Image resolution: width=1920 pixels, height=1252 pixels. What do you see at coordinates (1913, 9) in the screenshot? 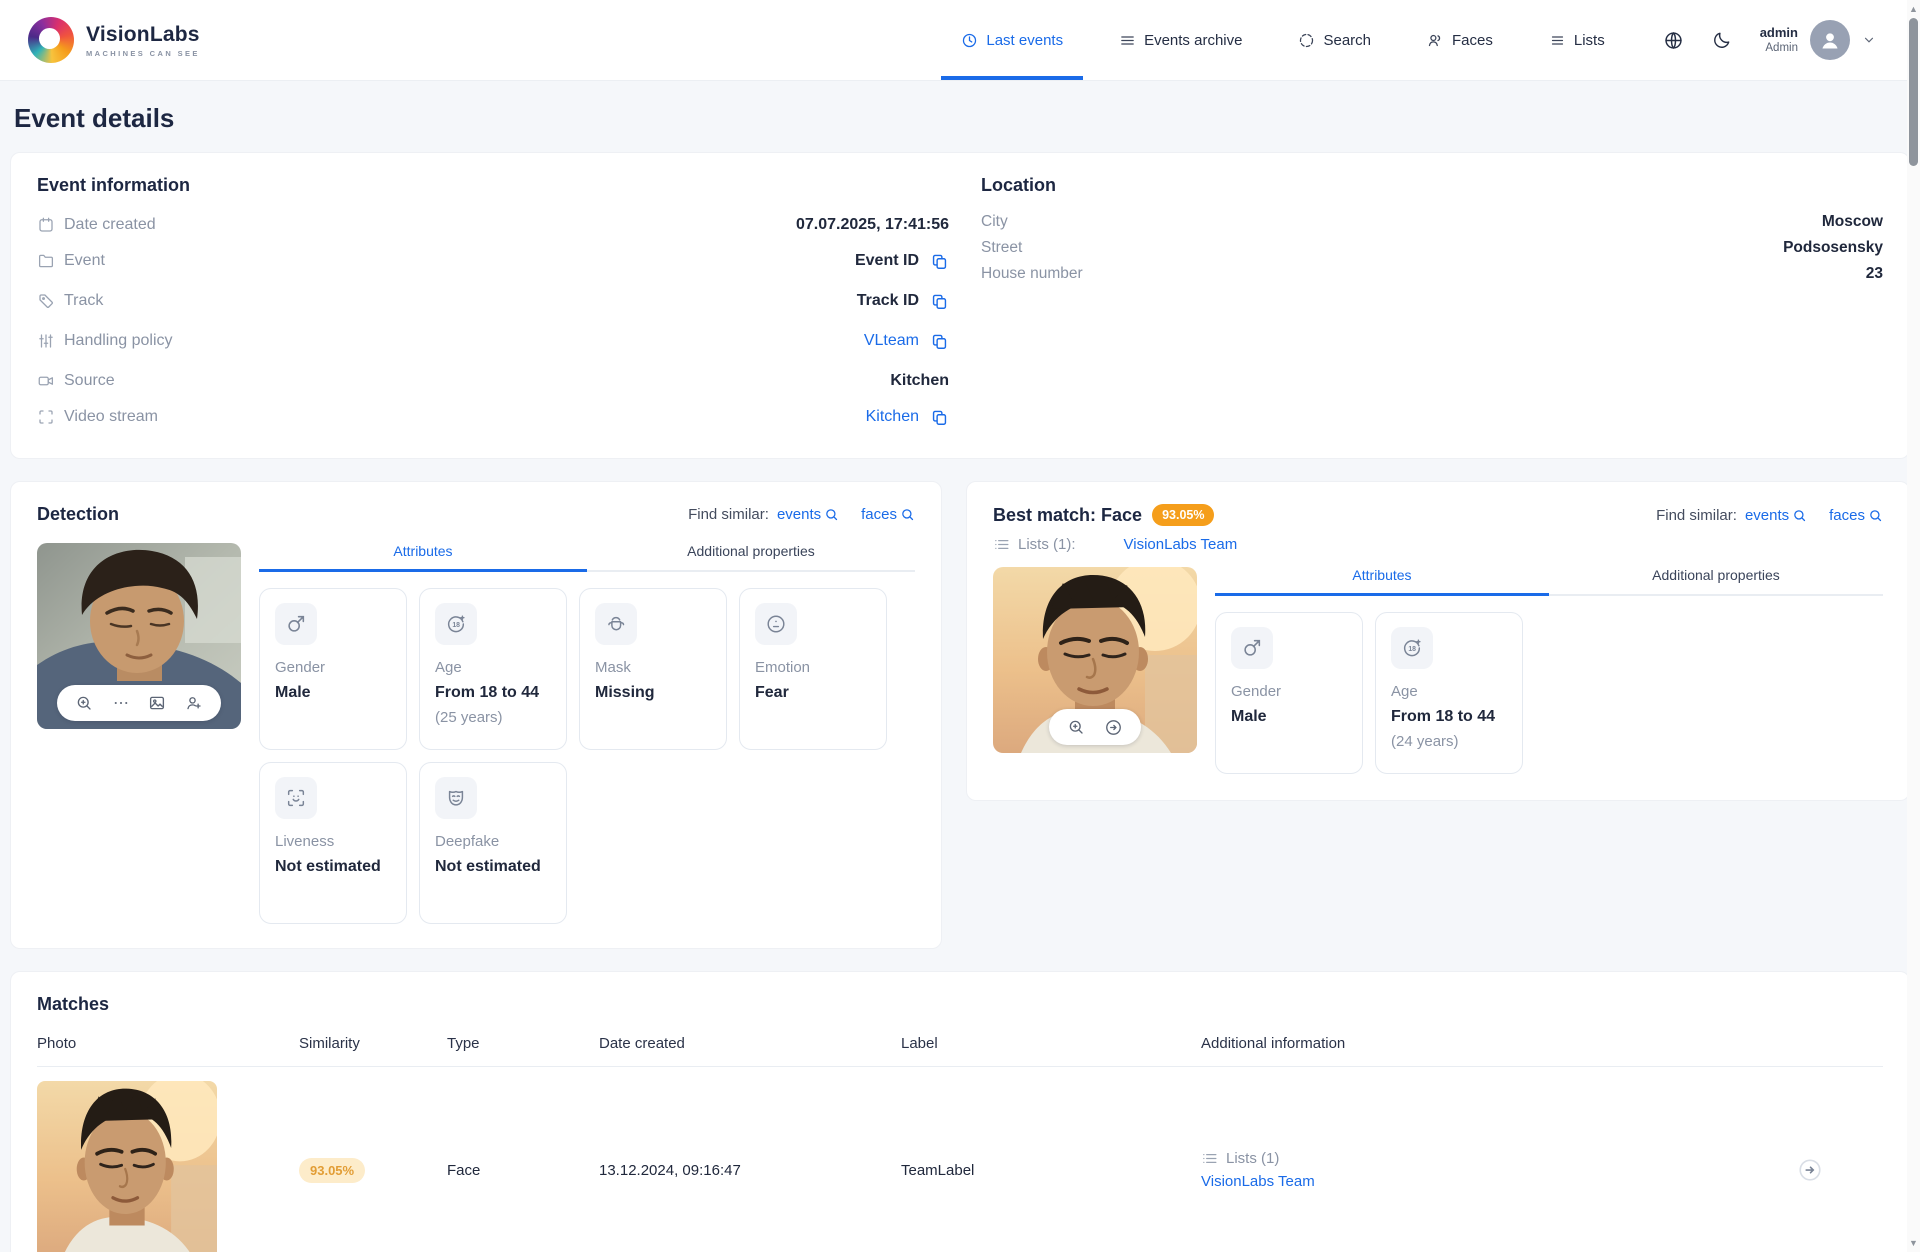
I see `scroll-up-arrow: ▲` at bounding box center [1913, 9].